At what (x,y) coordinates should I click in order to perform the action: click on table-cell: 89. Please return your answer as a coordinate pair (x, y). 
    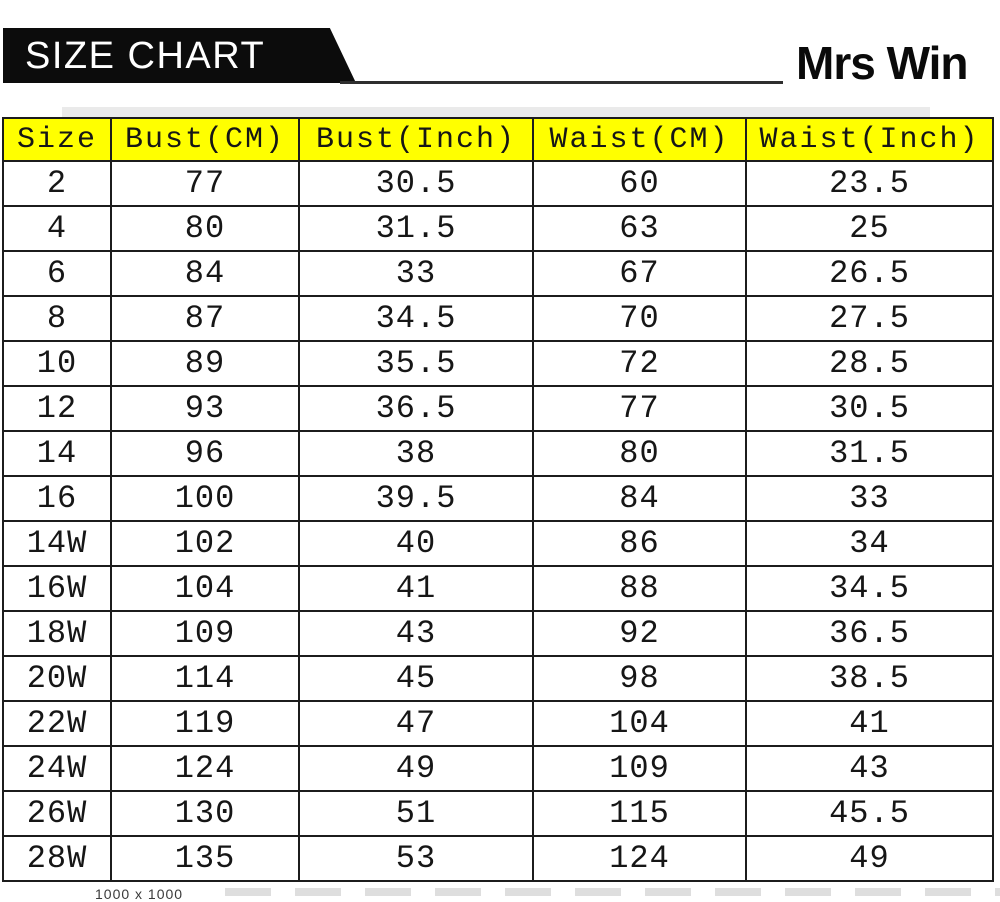
    Looking at the image, I should click on (205, 363).